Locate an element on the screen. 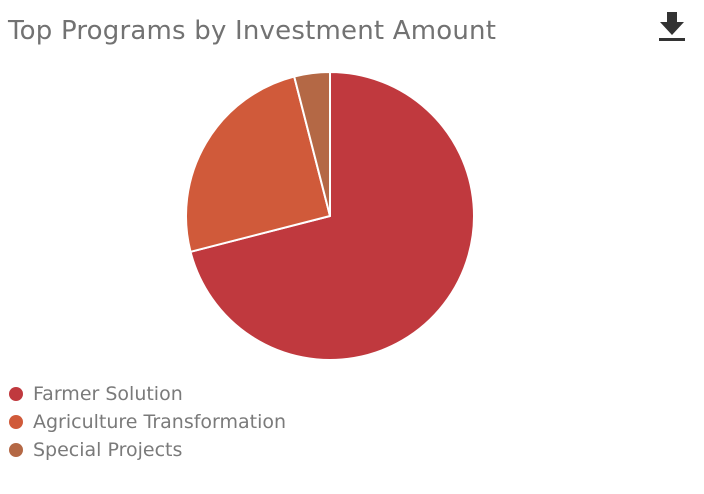 This screenshot has height=494, width=704. chart-title: Top Programs by Investment Amount is located at coordinates (252, 31).